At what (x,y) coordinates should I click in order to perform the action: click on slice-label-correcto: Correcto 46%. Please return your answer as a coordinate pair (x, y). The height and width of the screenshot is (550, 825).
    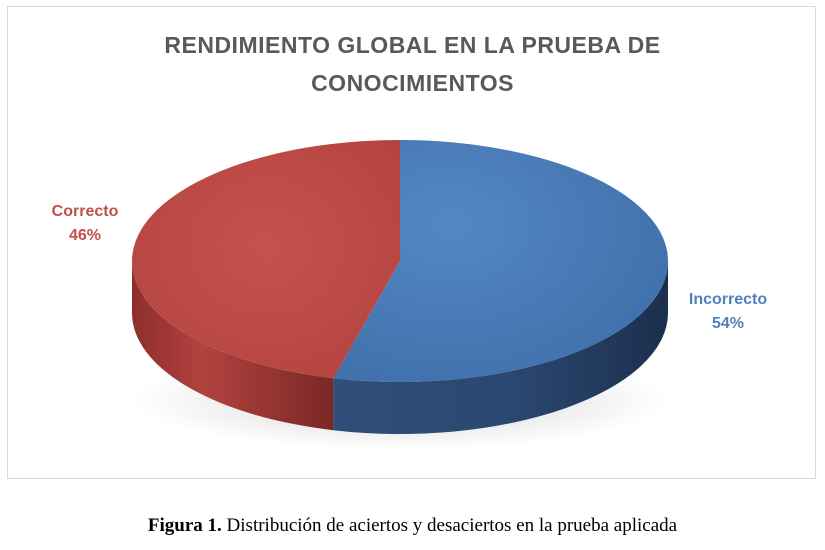
    Looking at the image, I should click on (85, 224).